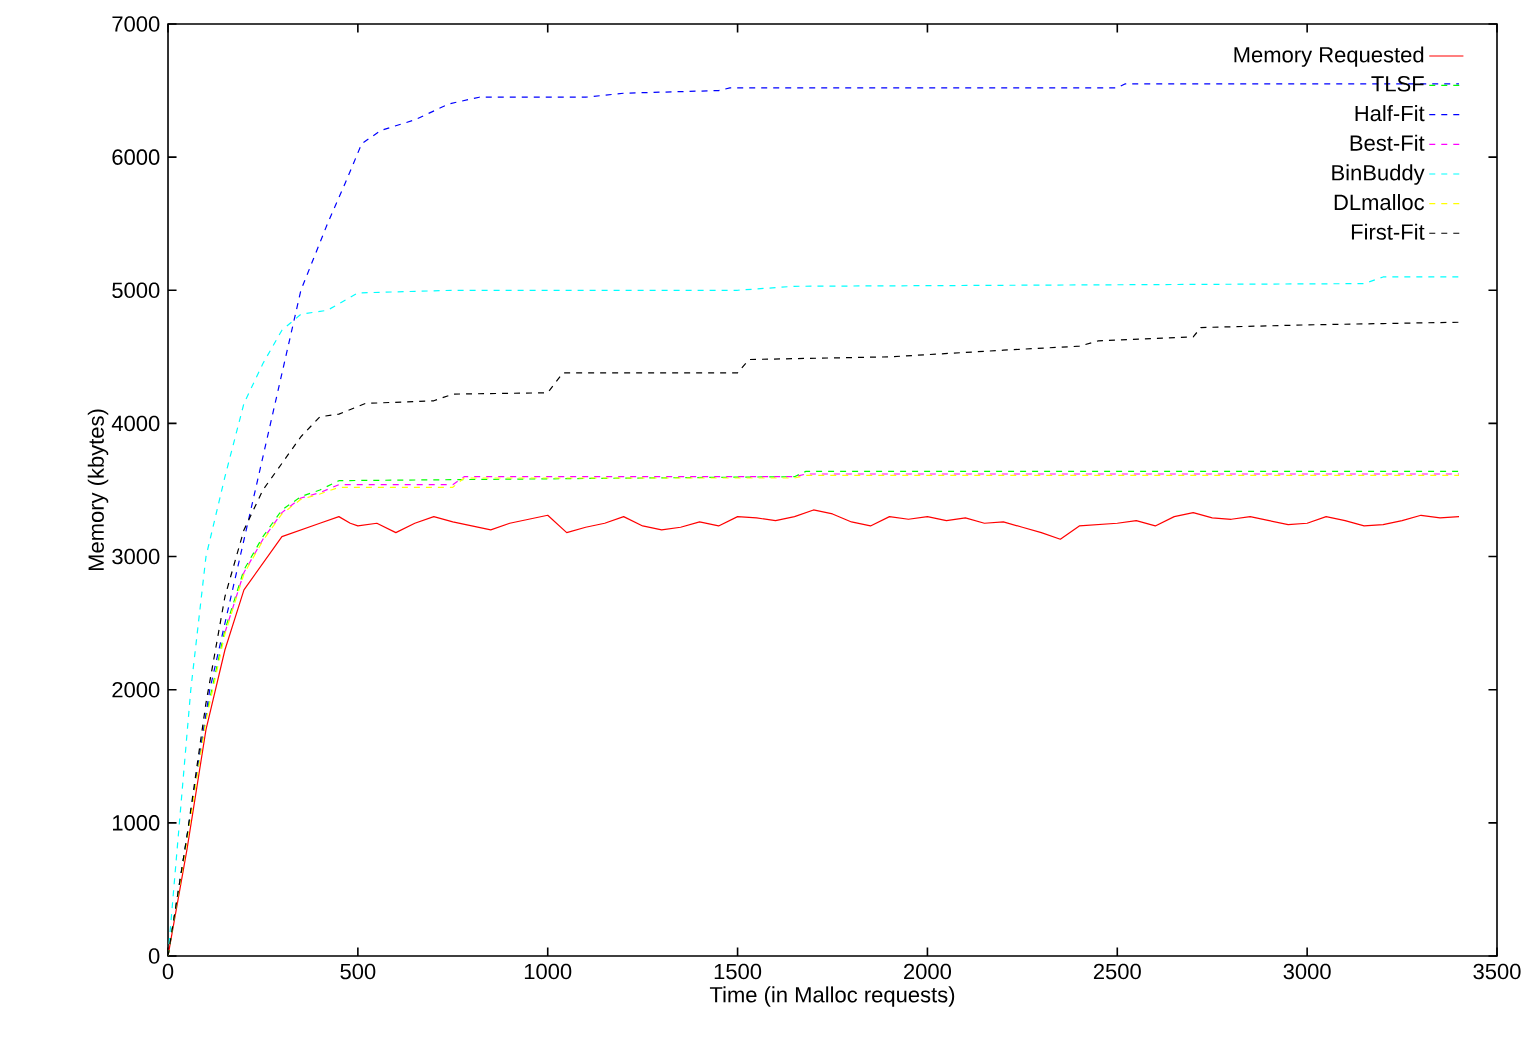 This screenshot has height=1043, width=1536. What do you see at coordinates (136, 689) in the screenshot?
I see `y-tick-label: 2000` at bounding box center [136, 689].